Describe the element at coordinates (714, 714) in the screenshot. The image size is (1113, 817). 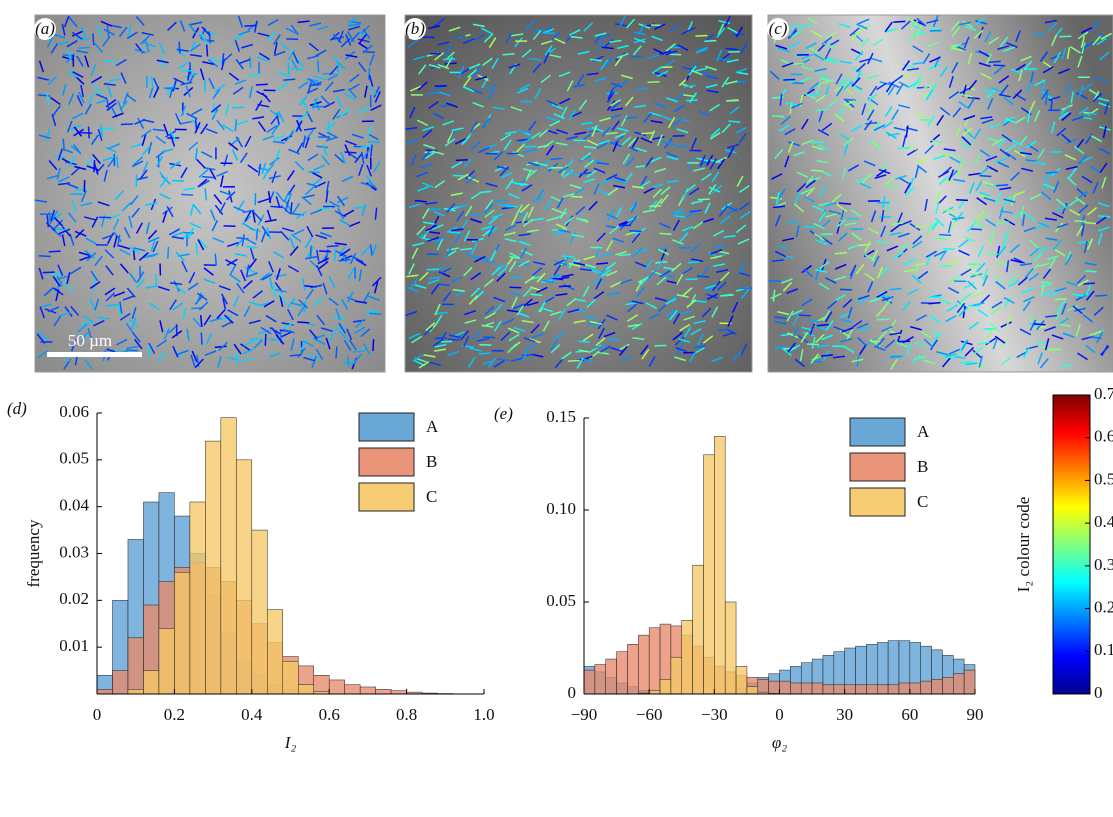
I see `x-tick-label: −30` at that location.